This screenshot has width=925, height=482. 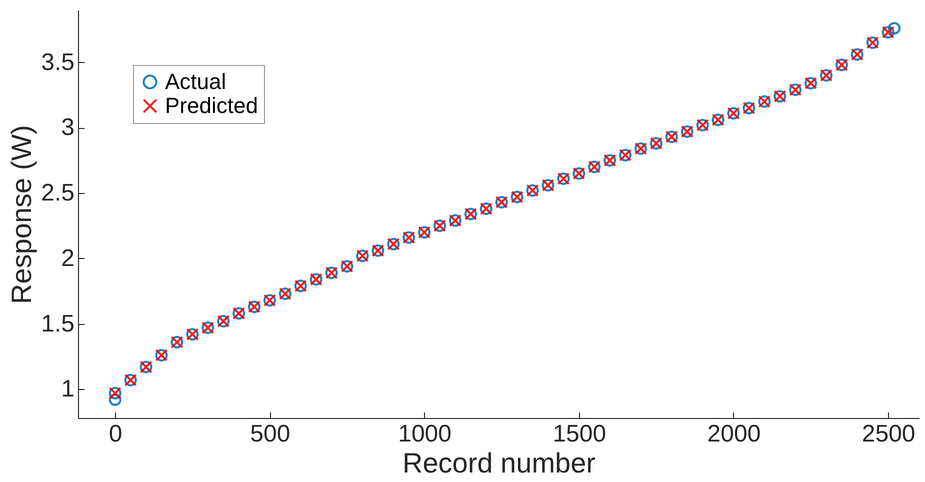 What do you see at coordinates (270, 434) in the screenshot?
I see `x-tick-label: 500` at bounding box center [270, 434].